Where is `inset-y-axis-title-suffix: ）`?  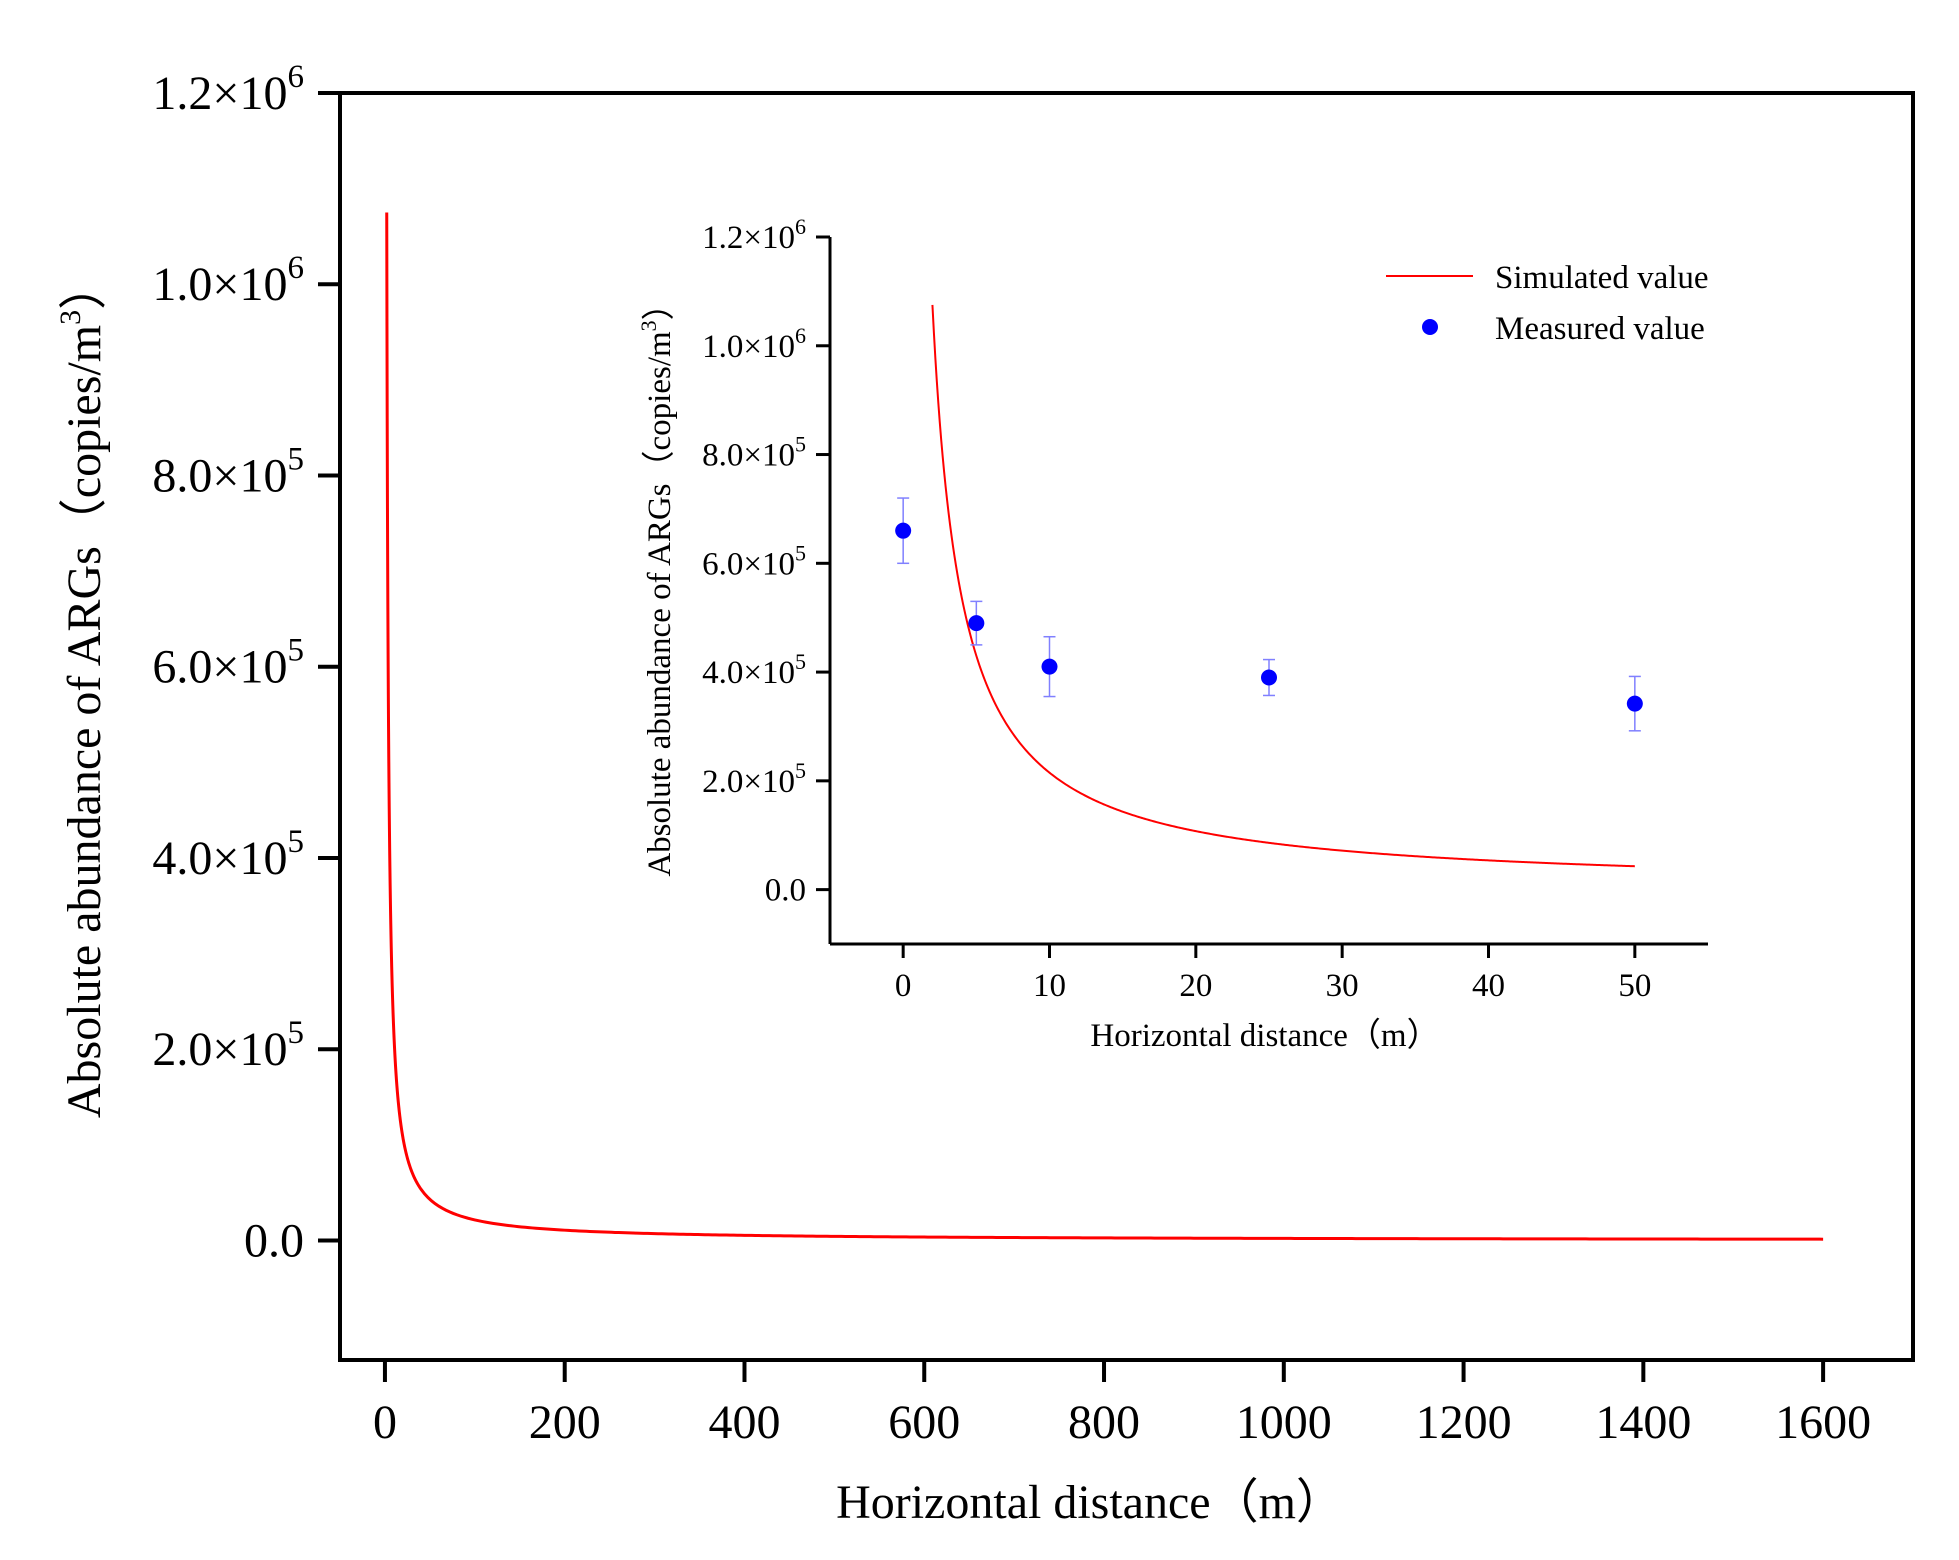
inset-y-axis-title-suffix: ） is located at coordinates (660, 303).